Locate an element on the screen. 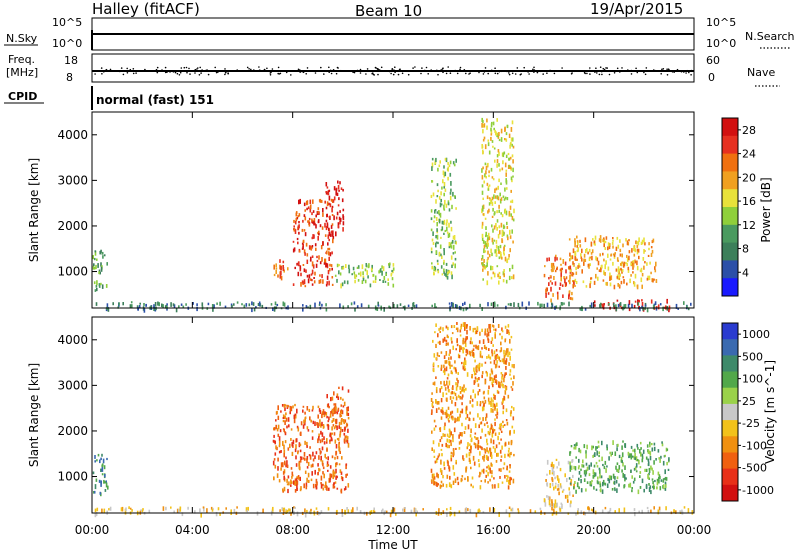  nsky-label: N.Sky is located at coordinates (22, 38).